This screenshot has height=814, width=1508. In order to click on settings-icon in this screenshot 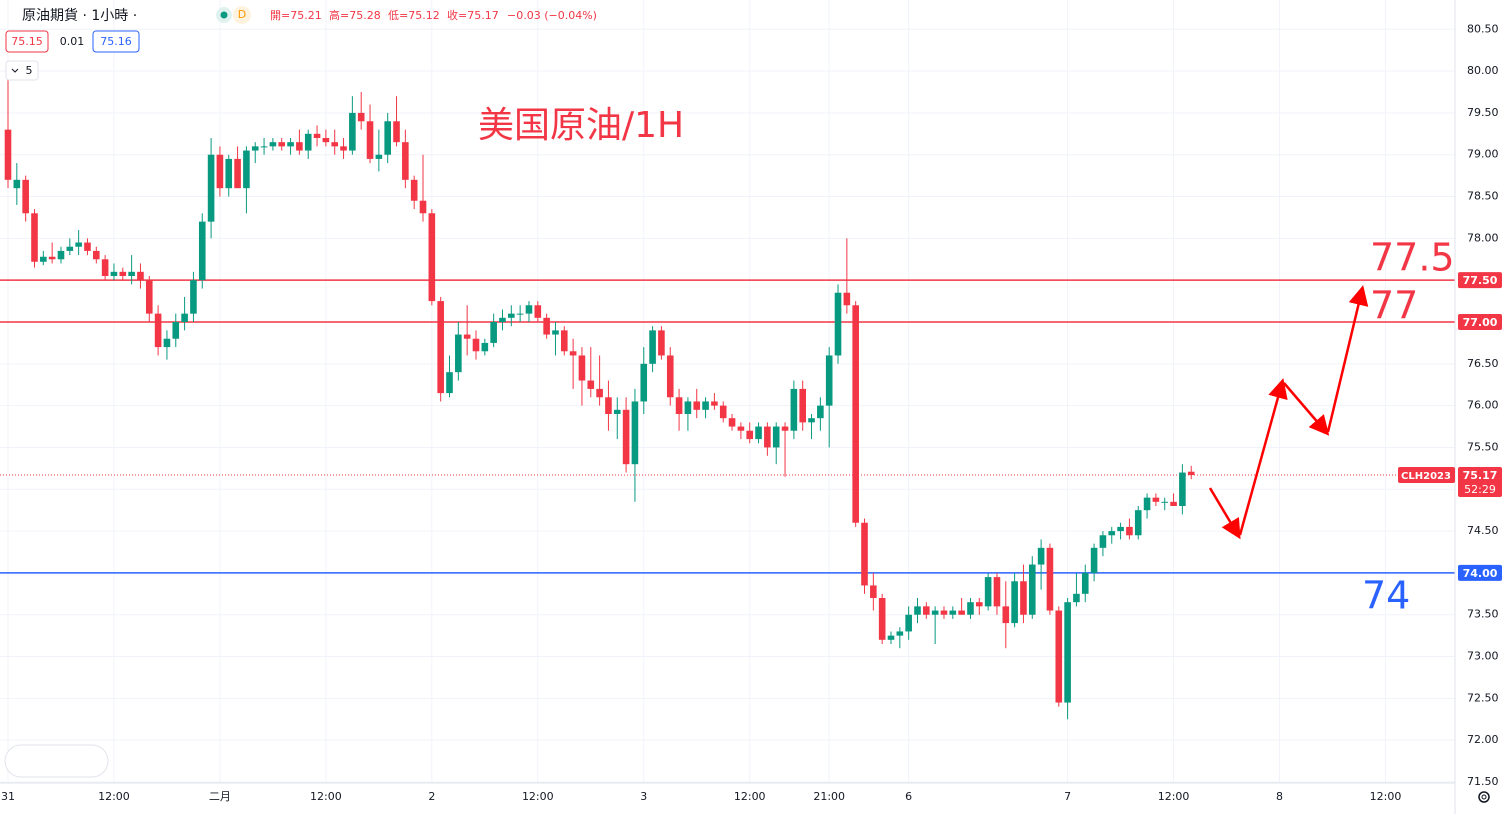, I will do `click(1484, 797)`.